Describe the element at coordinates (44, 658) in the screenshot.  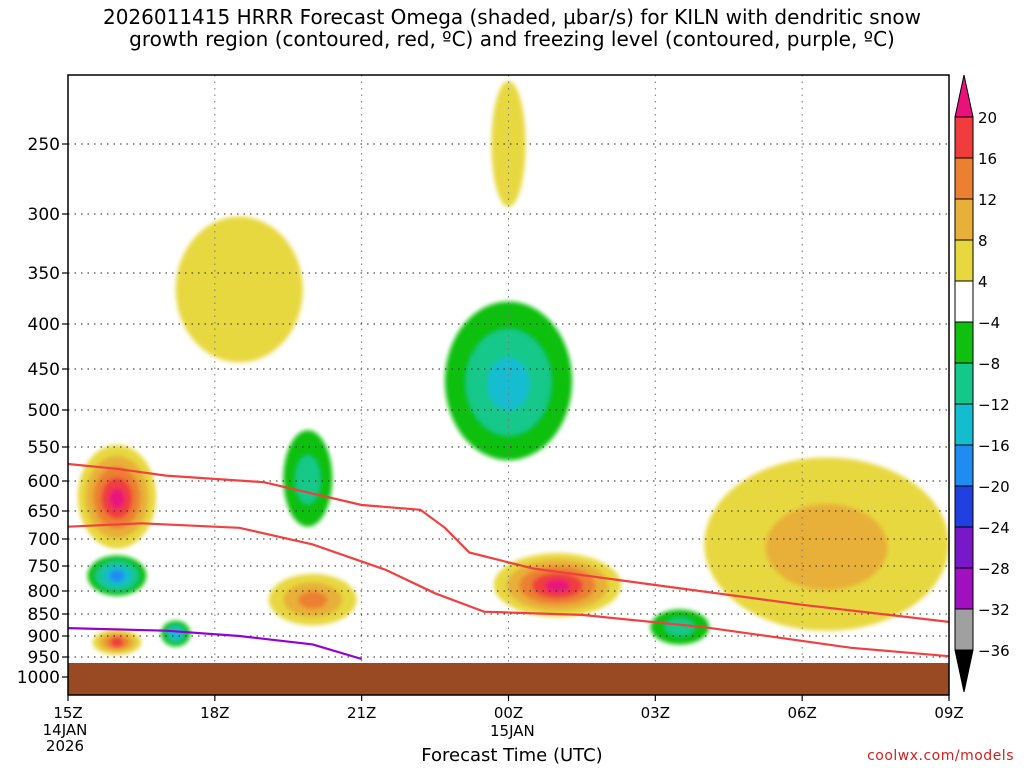
I see `y-tick-label: 950` at that location.